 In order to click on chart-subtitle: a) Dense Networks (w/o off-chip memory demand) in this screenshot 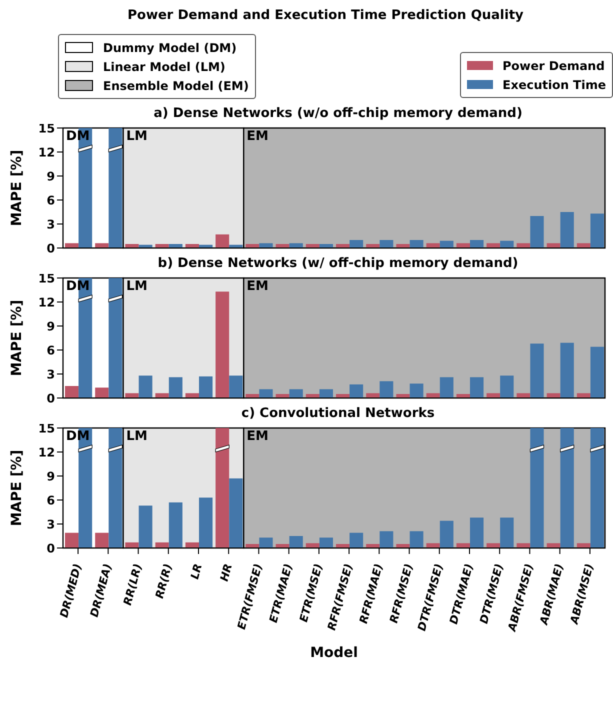, I will do `click(338, 113)`.